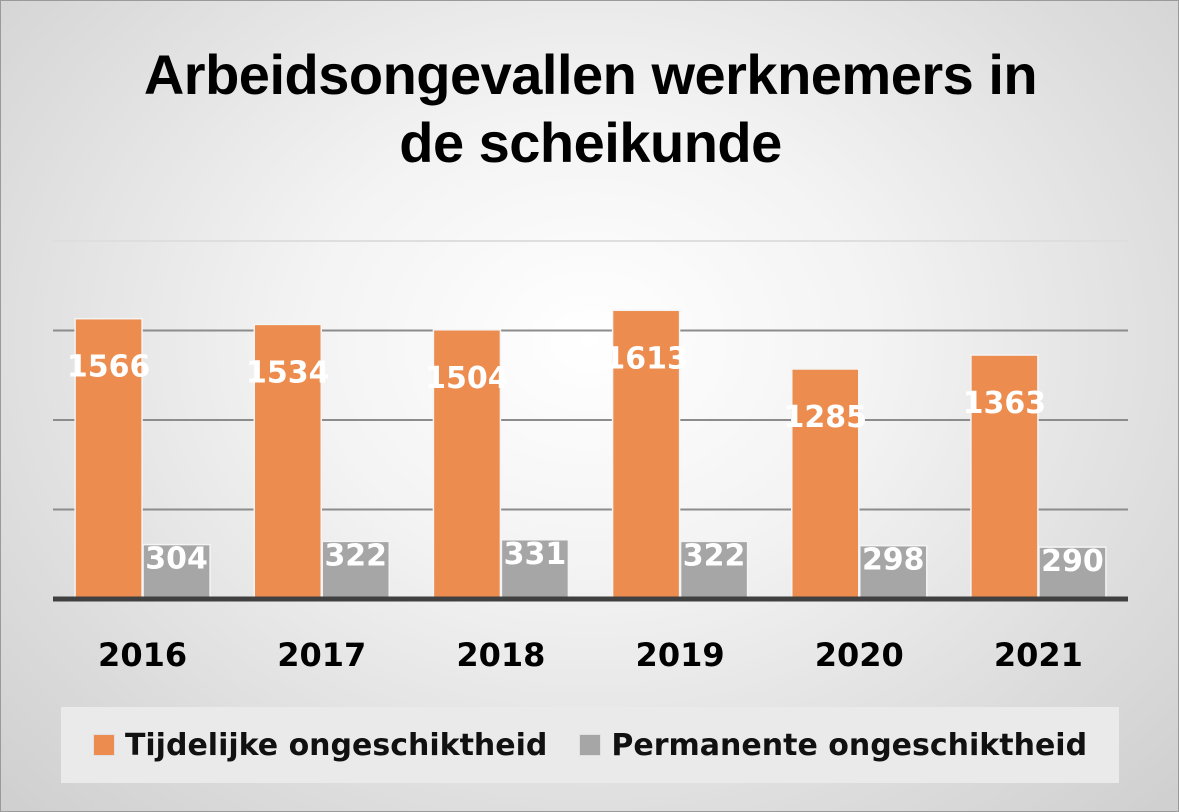 The height and width of the screenshot is (812, 1179). Describe the element at coordinates (467, 378) in the screenshot. I see `data-label-tijdelijk-2018: 1504` at that location.